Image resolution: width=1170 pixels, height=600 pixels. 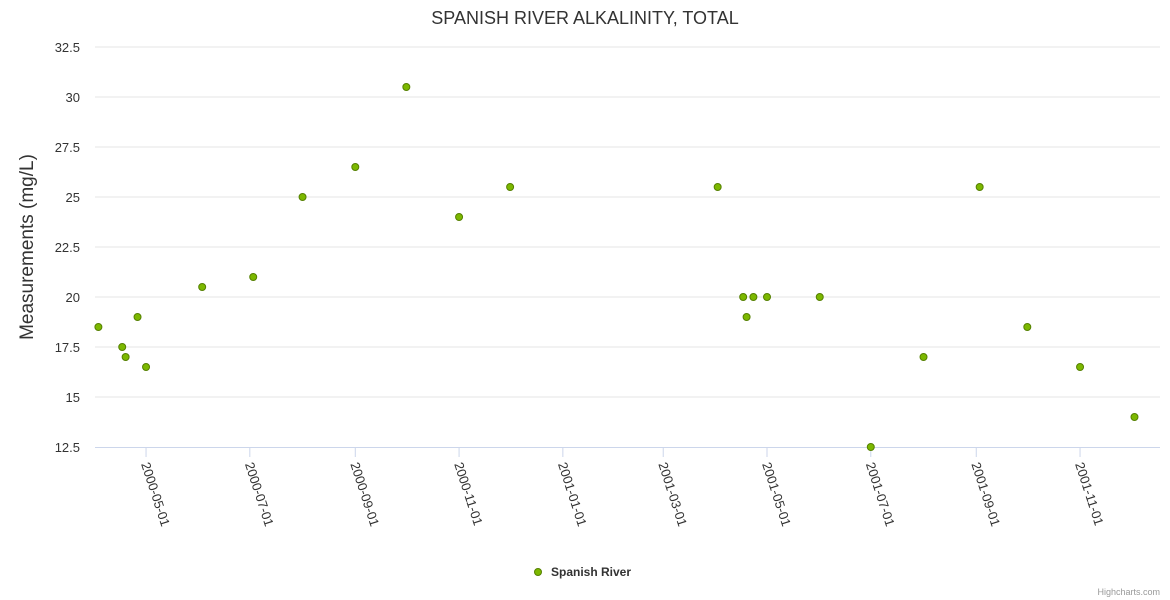 I want to click on y-tick-label: 27.5, so click(x=67, y=147).